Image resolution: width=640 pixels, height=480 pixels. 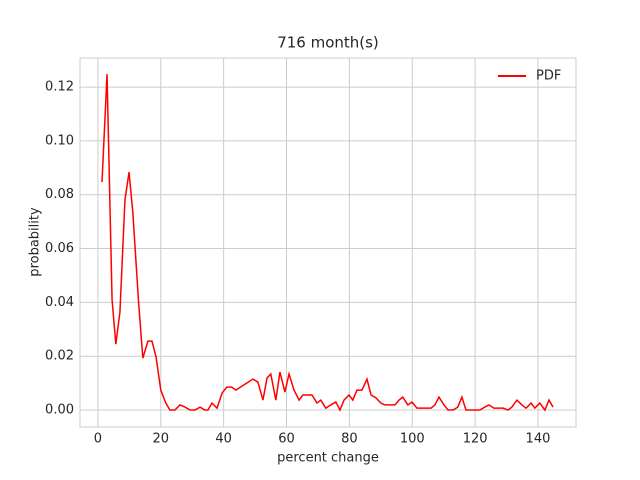 What do you see at coordinates (59, 302) in the screenshot?
I see `y-tick-label: 0.04` at bounding box center [59, 302].